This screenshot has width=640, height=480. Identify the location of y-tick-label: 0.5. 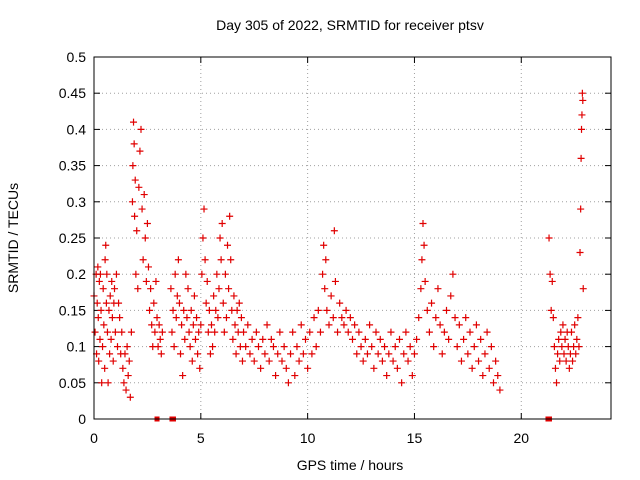
(77, 57).